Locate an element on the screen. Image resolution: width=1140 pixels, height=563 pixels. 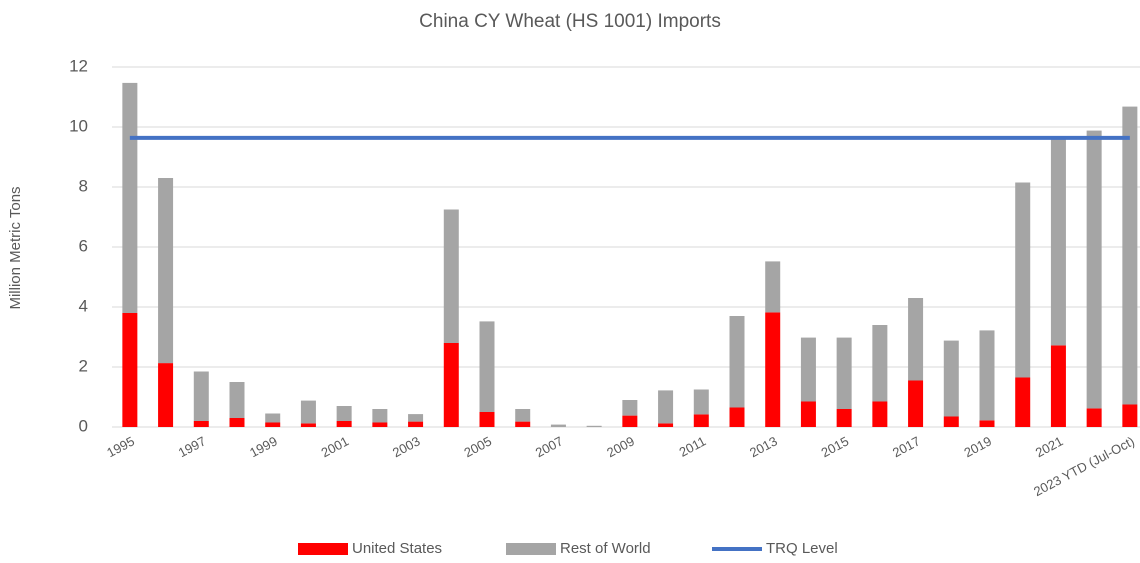
legend-label: TRQ Level is located at coordinates (802, 548).